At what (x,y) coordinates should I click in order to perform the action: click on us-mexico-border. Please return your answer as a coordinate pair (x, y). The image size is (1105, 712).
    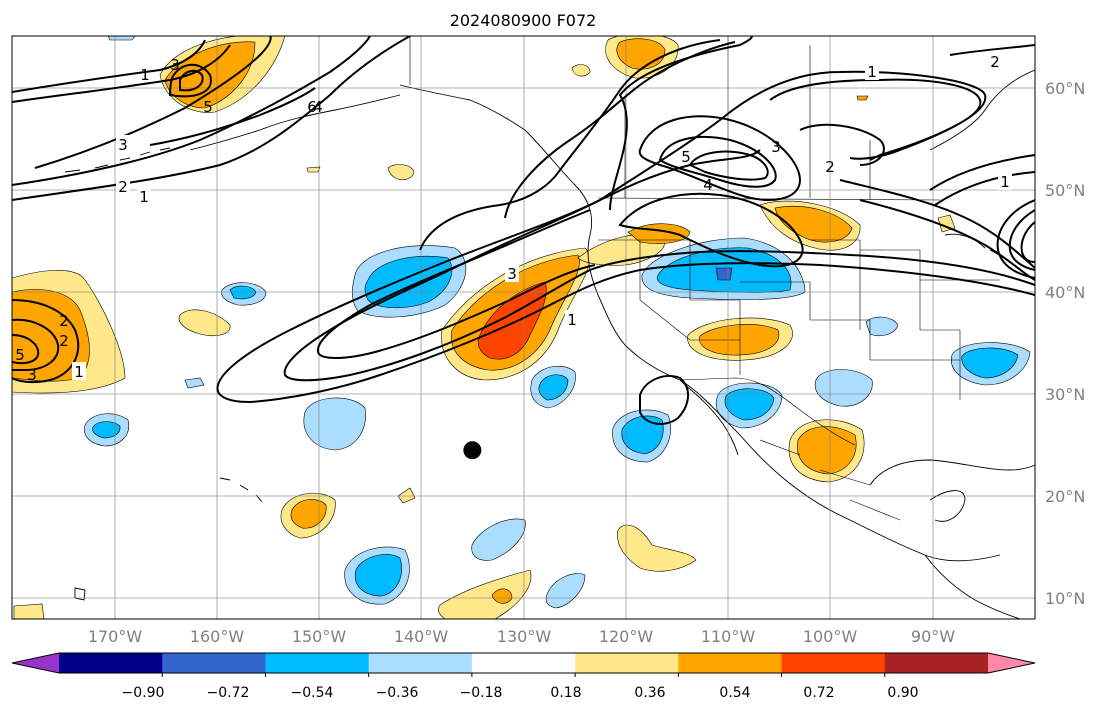
    Looking at the image, I should click on (767, 411).